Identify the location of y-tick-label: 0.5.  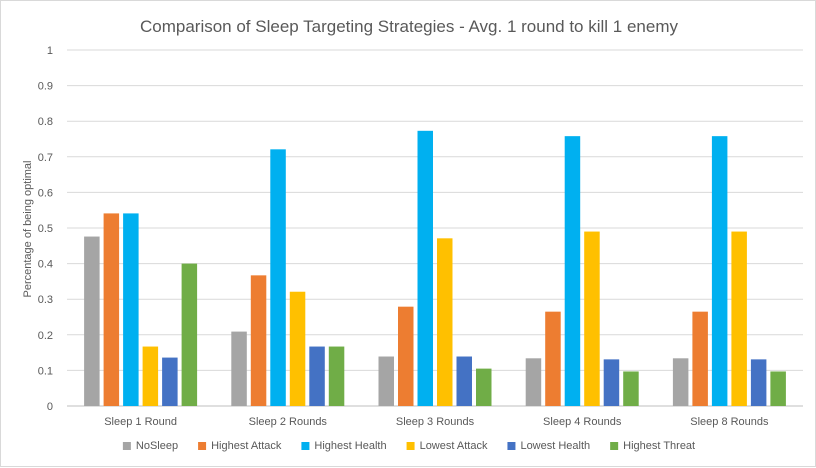
(45, 229).